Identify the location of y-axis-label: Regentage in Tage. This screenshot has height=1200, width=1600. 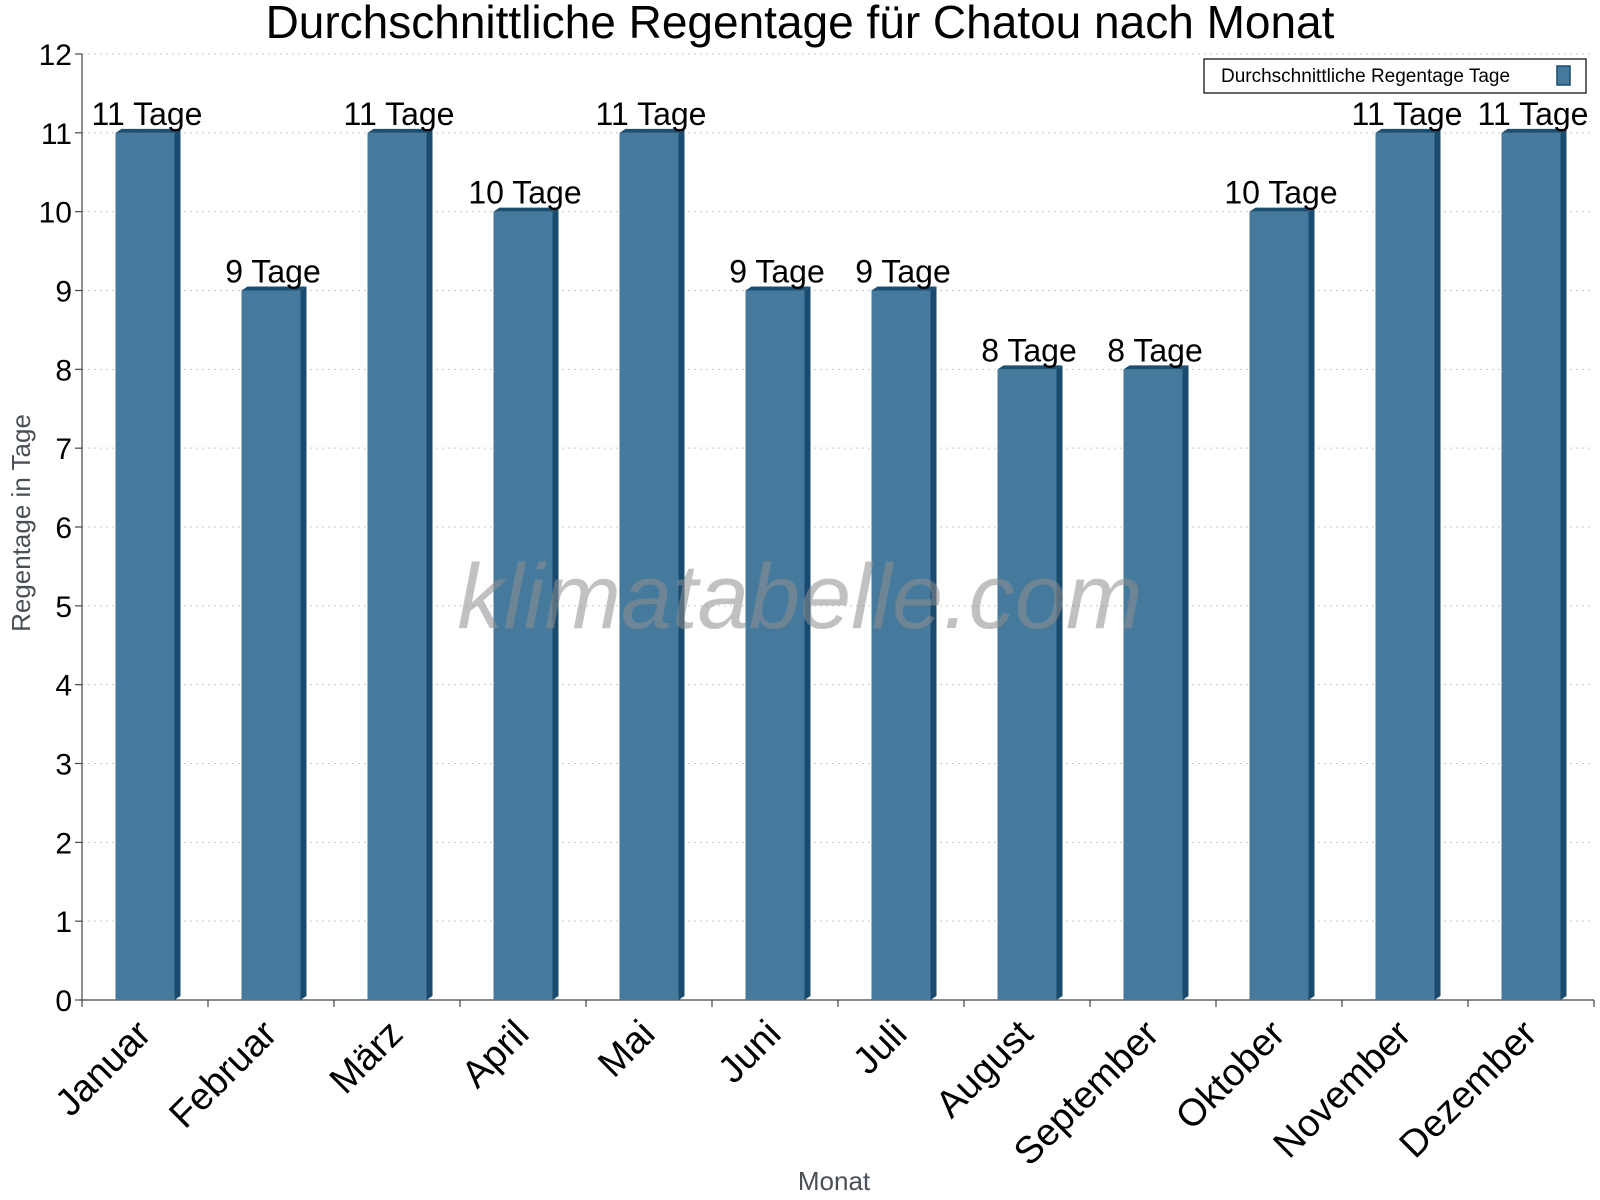
(21, 523).